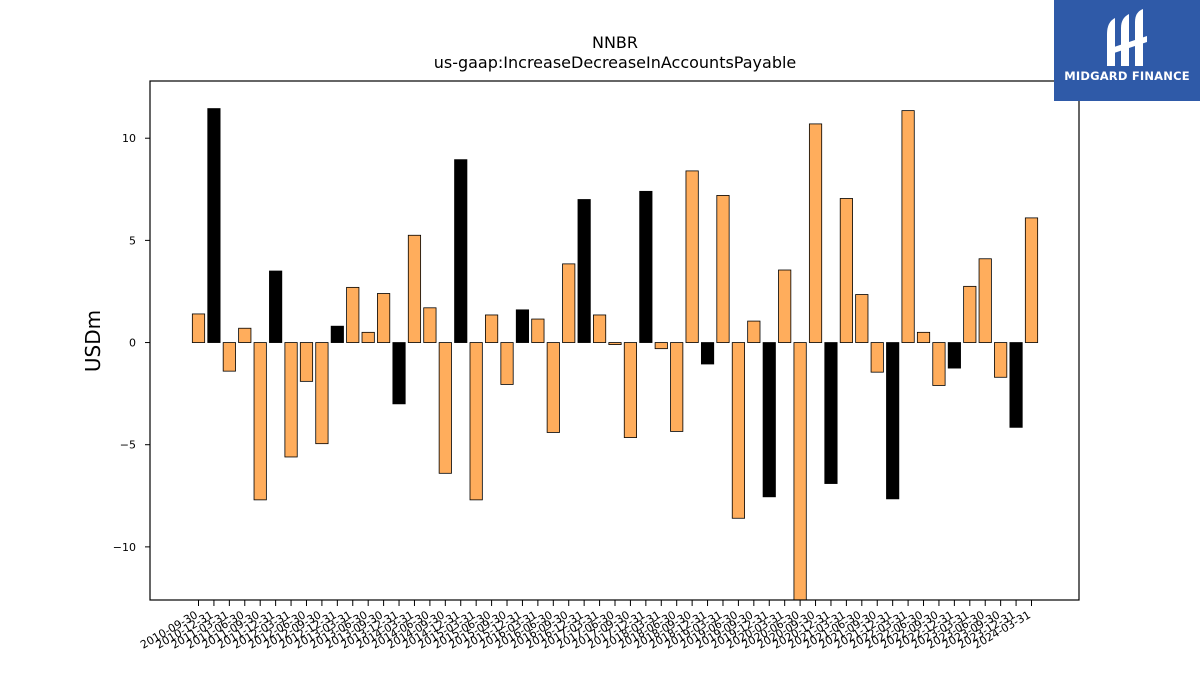 The image size is (1200, 675). What do you see at coordinates (1127, 37) in the screenshot?
I see `midgard-mark-icon` at bounding box center [1127, 37].